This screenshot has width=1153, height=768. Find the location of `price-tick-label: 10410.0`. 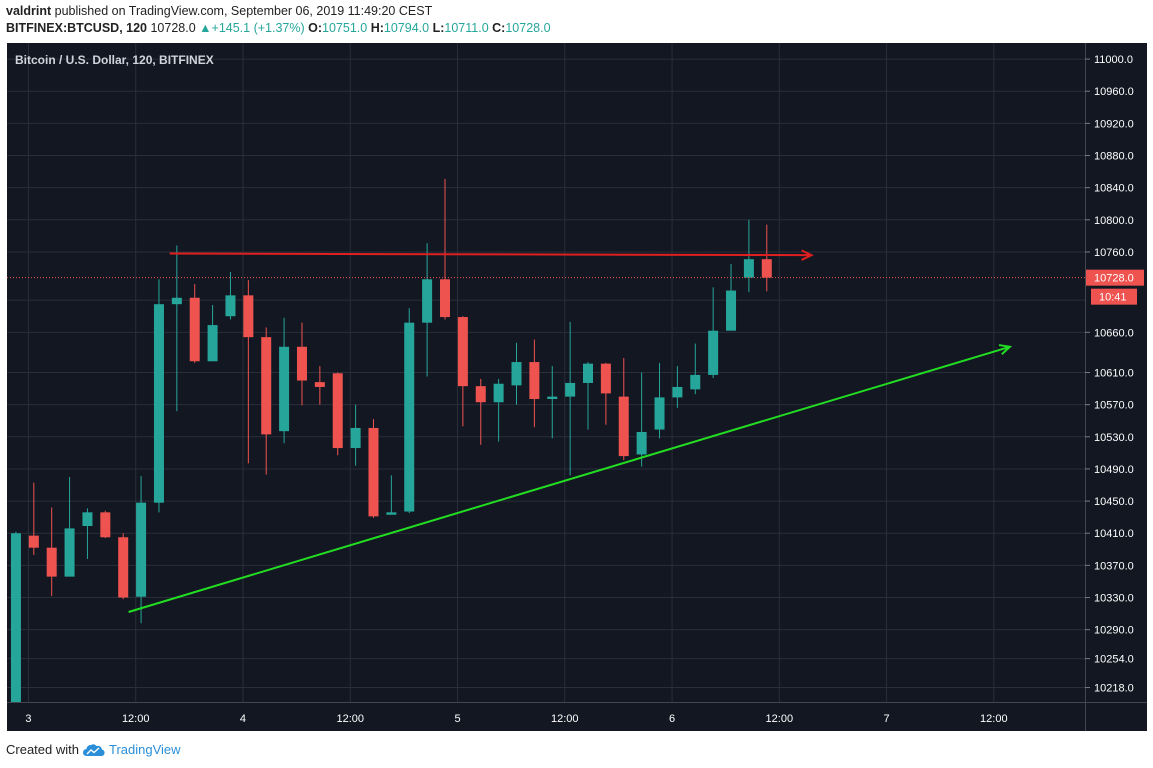

price-tick-label: 10410.0 is located at coordinates (1114, 534).